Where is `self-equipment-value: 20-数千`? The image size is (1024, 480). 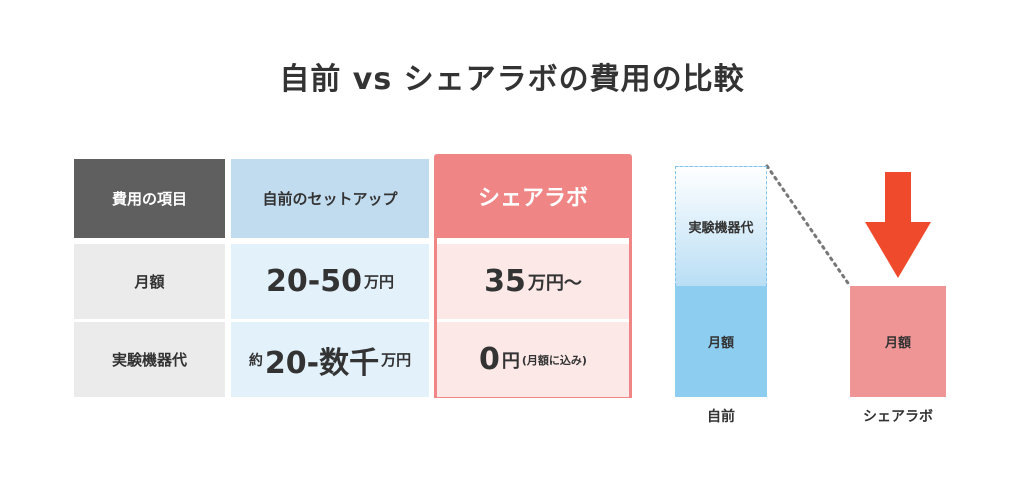
self-equipment-value: 20-数千 is located at coordinates (322, 363).